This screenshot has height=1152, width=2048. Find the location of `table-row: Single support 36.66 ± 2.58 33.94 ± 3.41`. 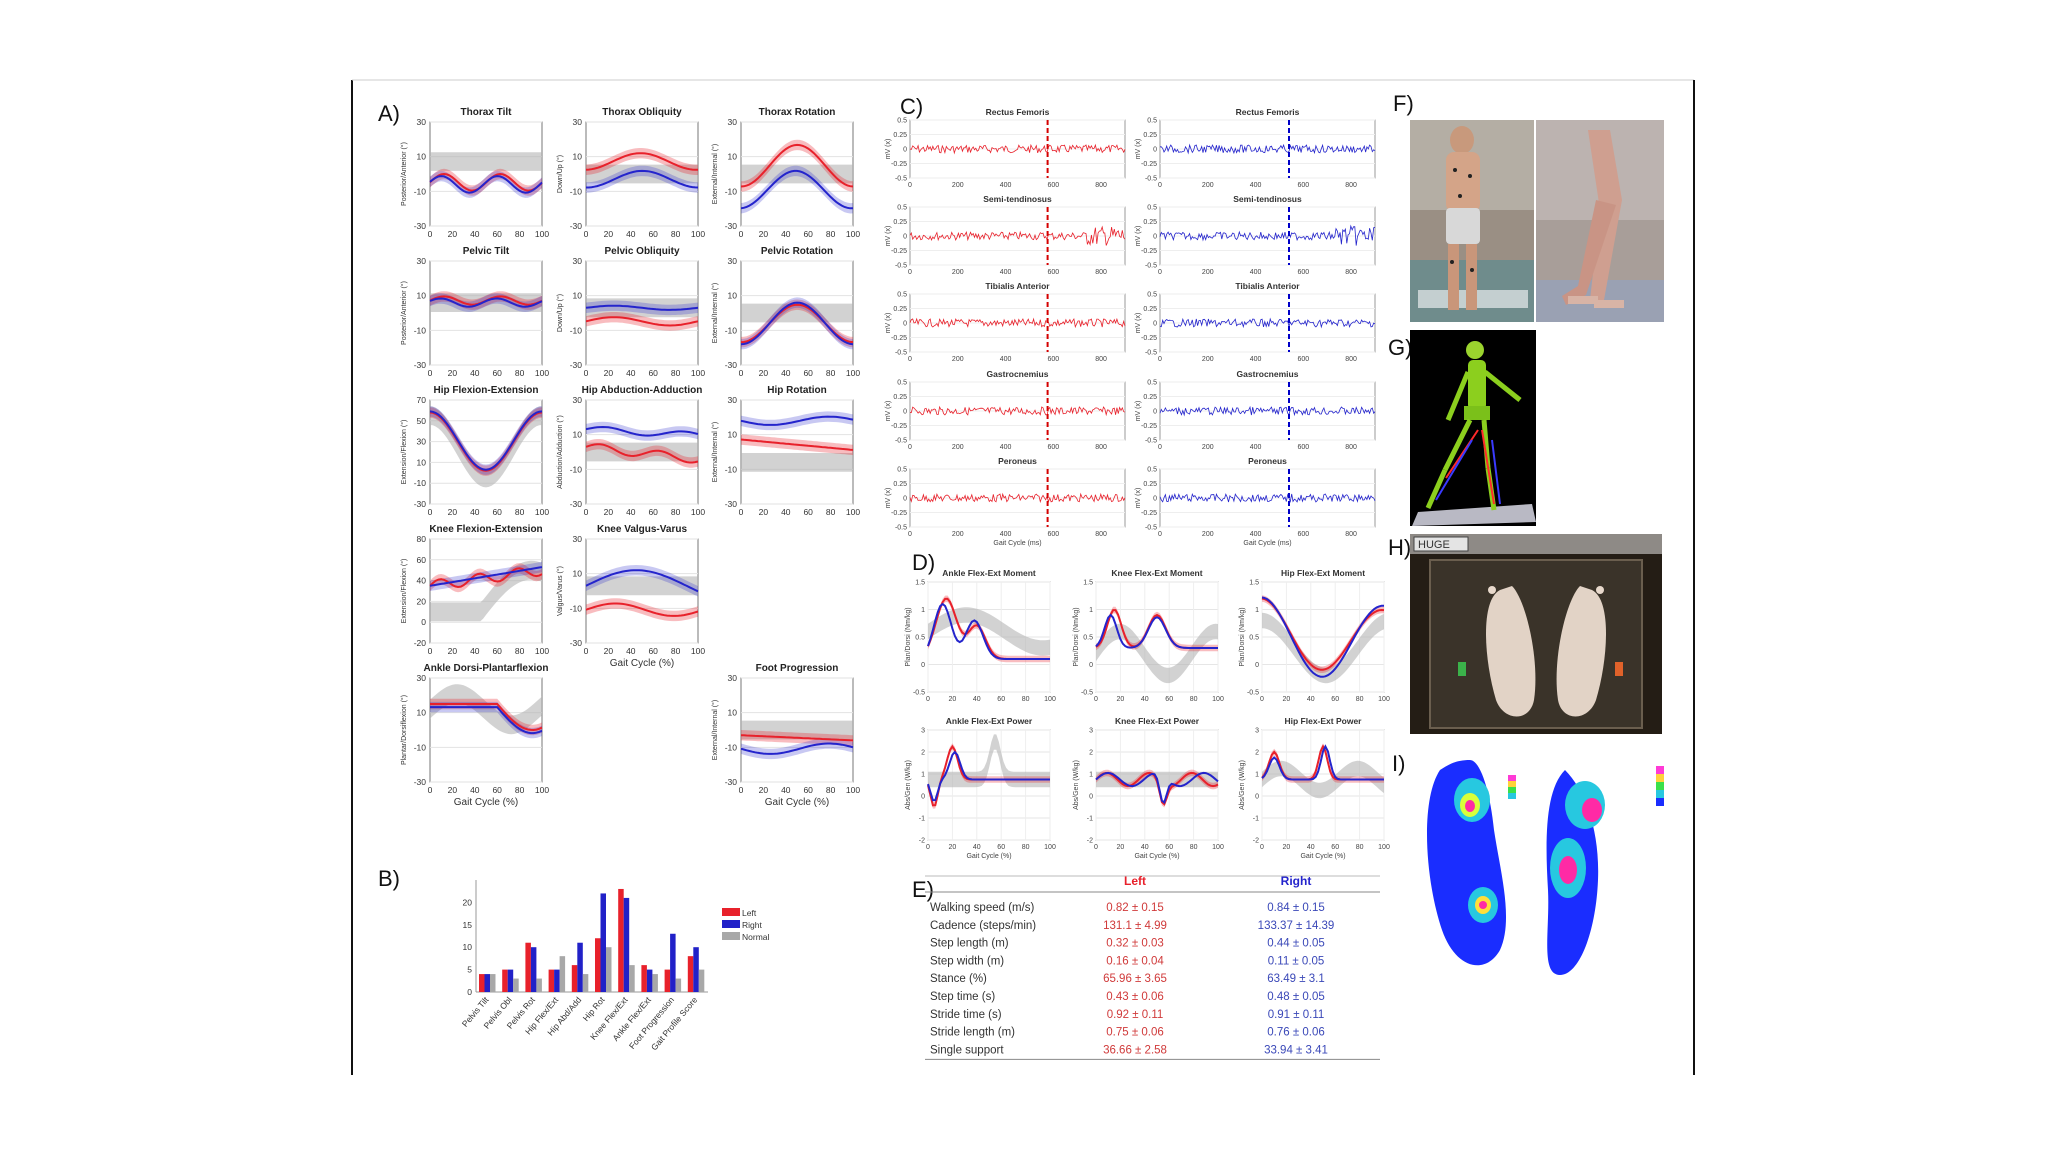

table-row: Single support 36.66 ± 2.58 33.94 ± 3.41 is located at coordinates (1129, 1050).